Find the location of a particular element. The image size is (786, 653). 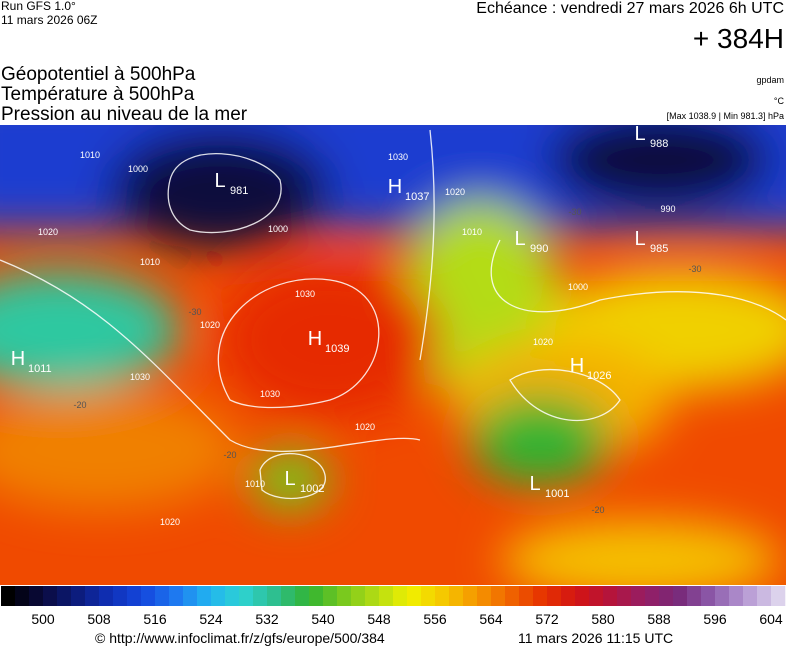

isobar-label: 990 is located at coordinates (667, 209).